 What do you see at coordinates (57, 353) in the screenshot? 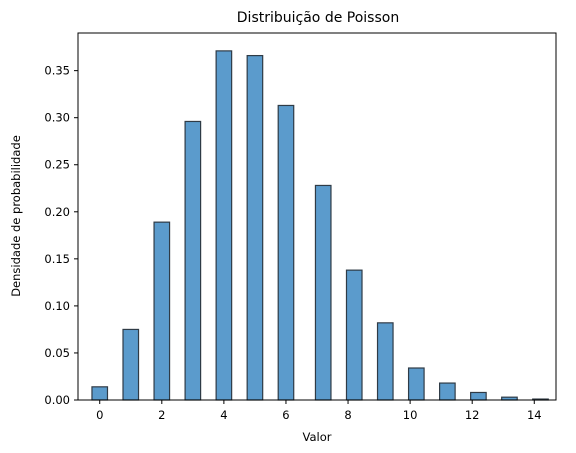
I see `y-tick-label: 0.05` at bounding box center [57, 353].